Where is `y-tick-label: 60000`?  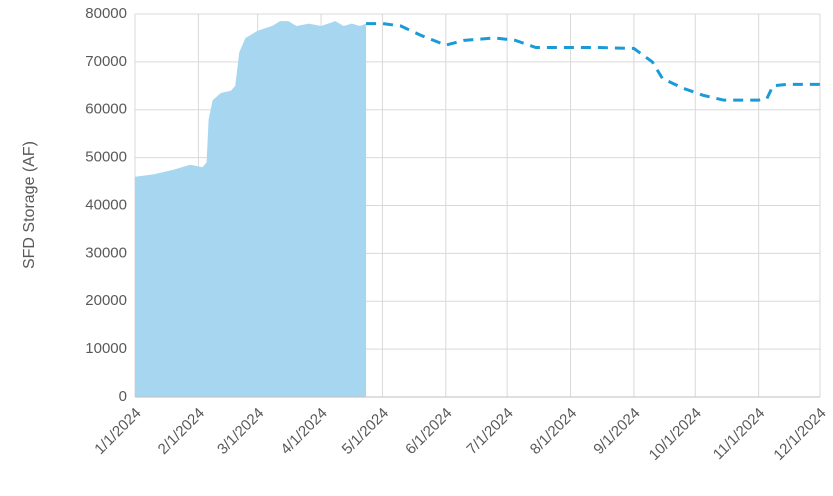
y-tick-label: 60000 is located at coordinates (106, 109).